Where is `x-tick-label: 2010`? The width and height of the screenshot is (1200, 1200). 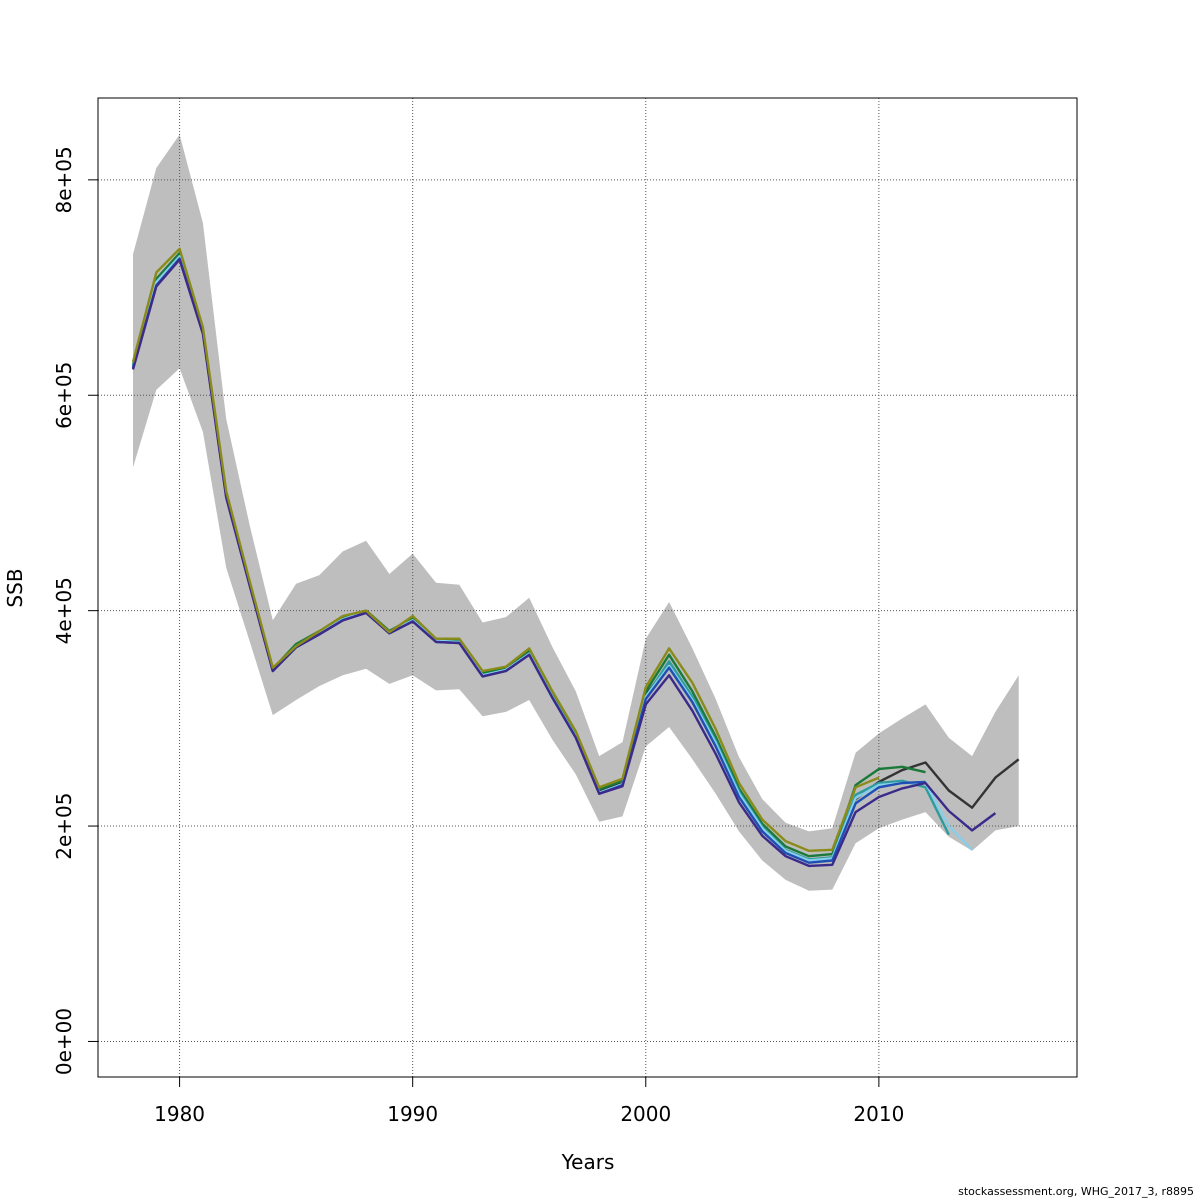 x-tick-label: 2010 is located at coordinates (878, 1114).